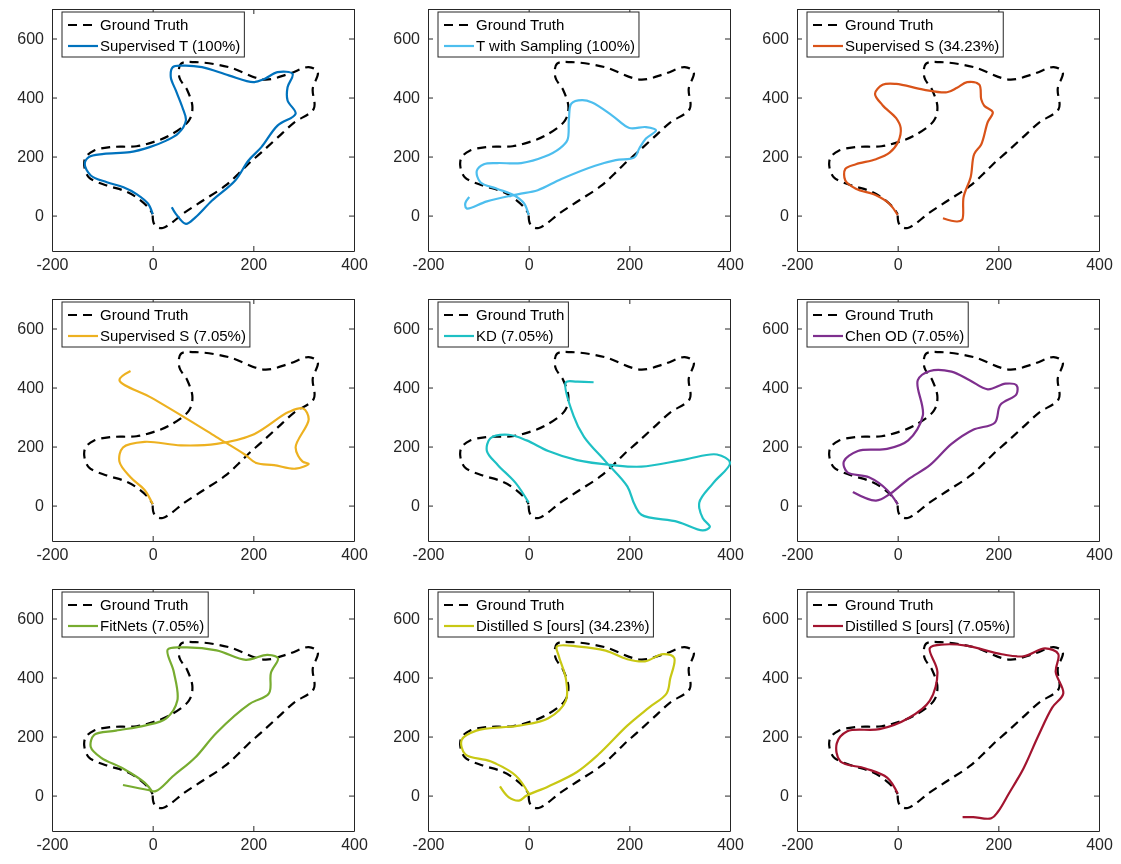  I want to click on legend-label: Supervised T (100%), so click(170, 45).